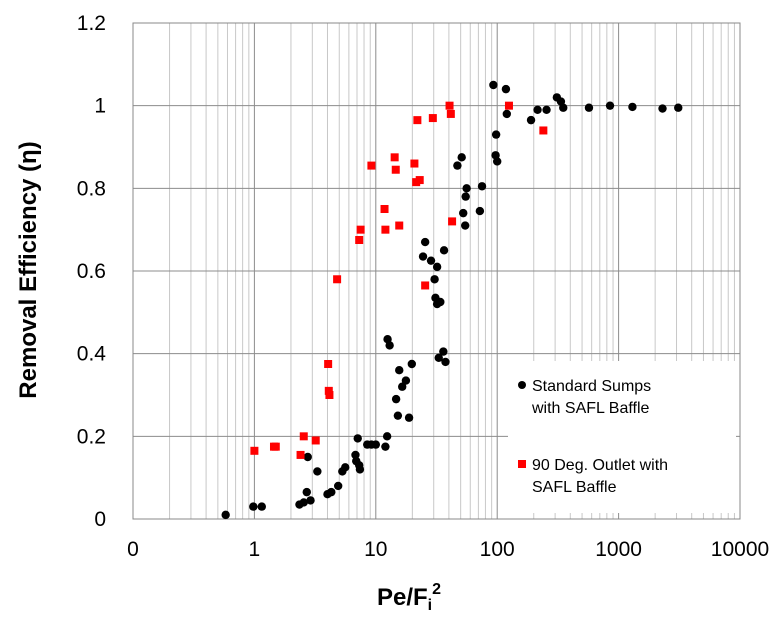 This screenshot has height=620, width=784. I want to click on x-tick-label: 100, so click(497, 549).